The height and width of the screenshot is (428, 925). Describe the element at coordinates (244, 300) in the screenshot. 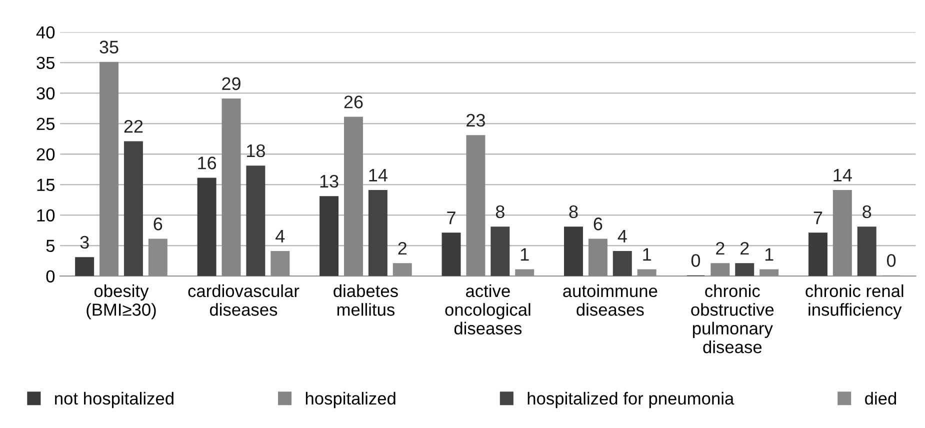

I see `x-tick-label: cardiovascular diseases` at that location.